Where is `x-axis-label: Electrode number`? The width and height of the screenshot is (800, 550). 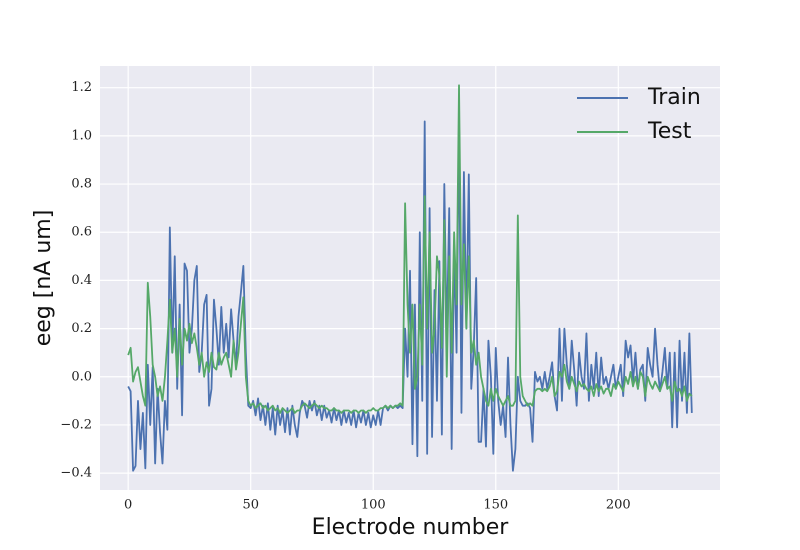 x-axis-label: Electrode number is located at coordinates (411, 527).